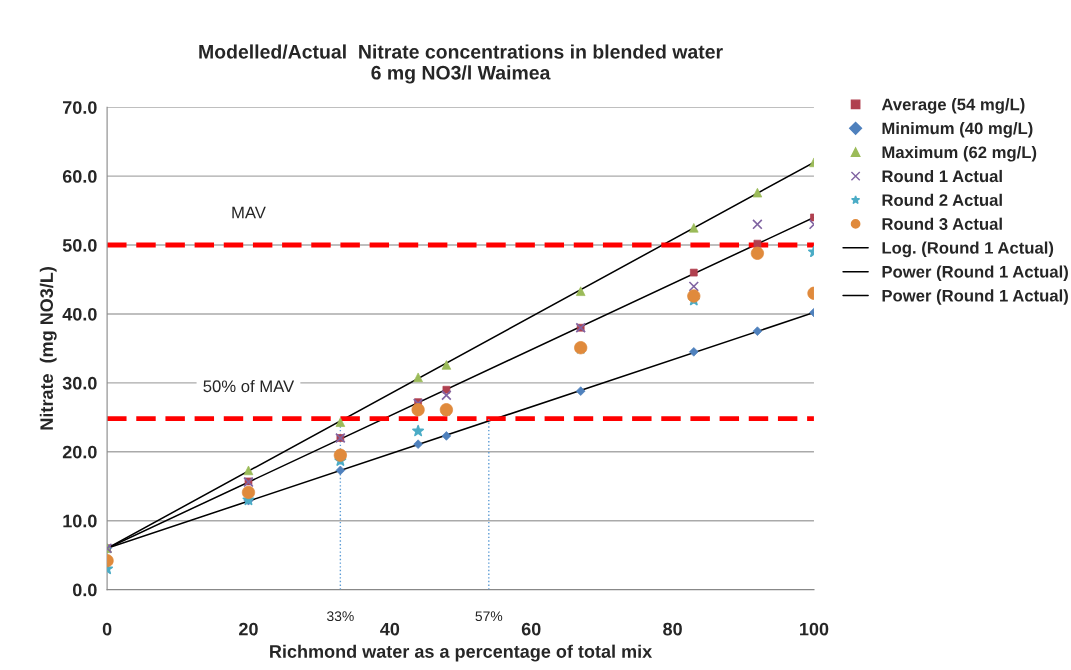 Image resolution: width=1071 pixels, height=670 pixels. What do you see at coordinates (79, 383) in the screenshot?
I see `y-tick-label: 30.0` at bounding box center [79, 383].